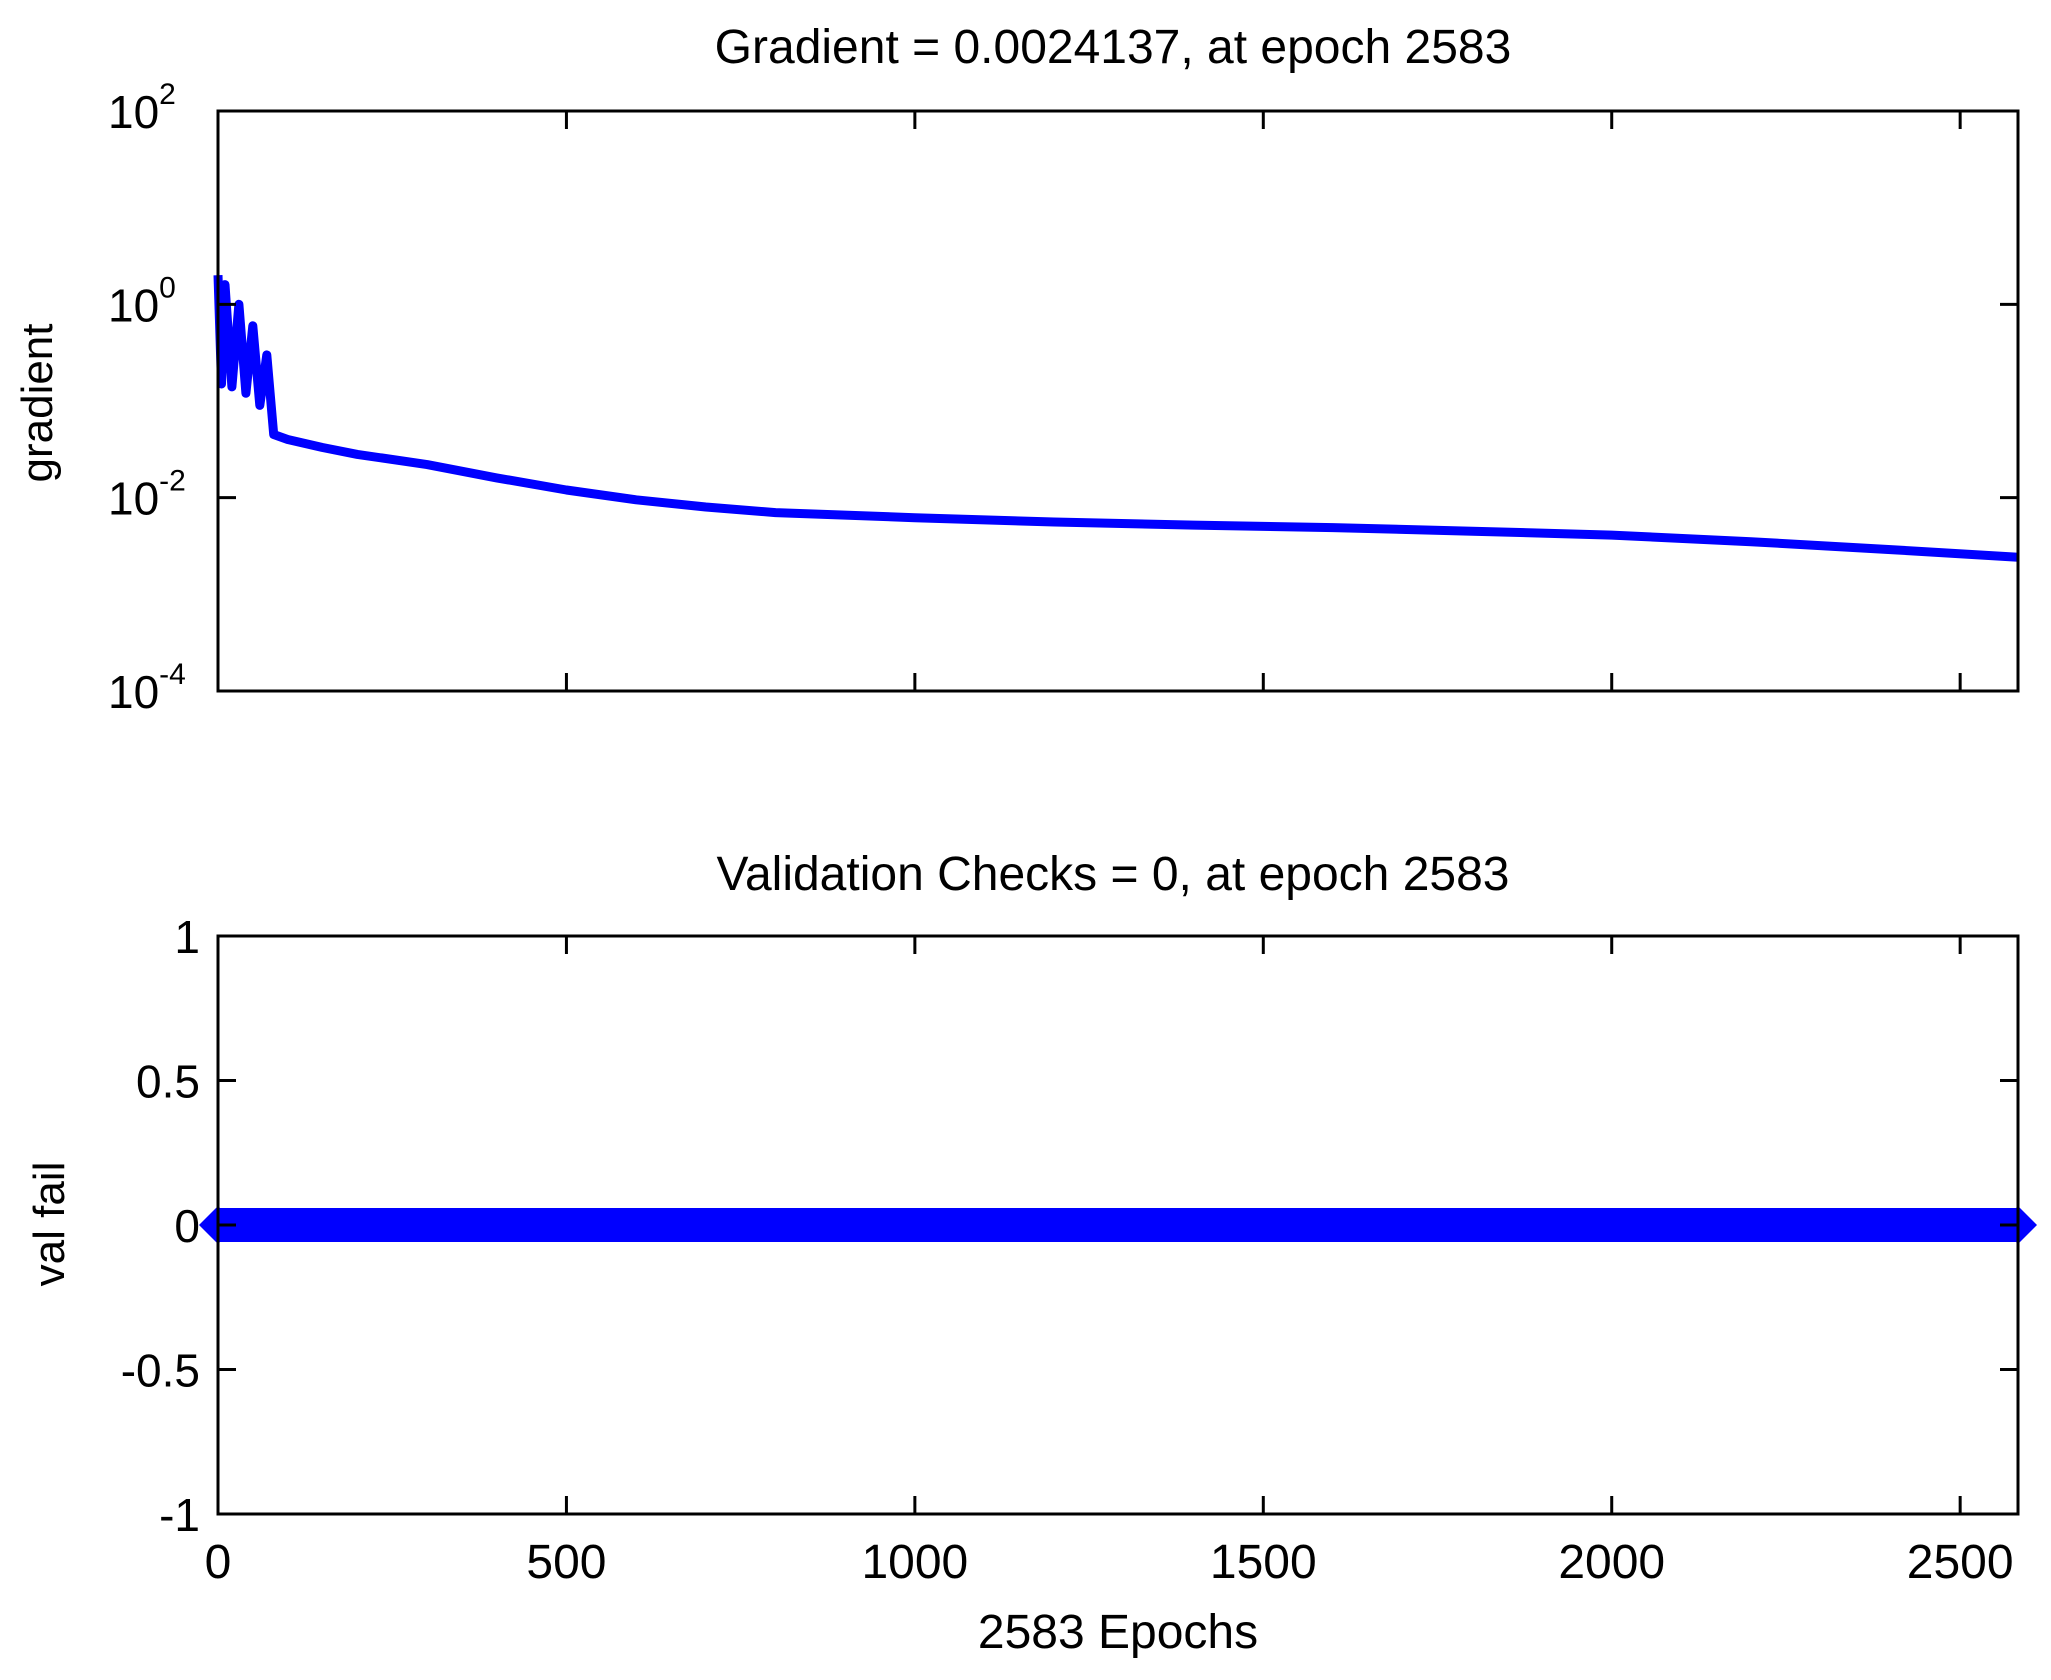 This screenshot has height=1680, width=2051. Describe the element at coordinates (160, 1371) in the screenshot. I see `validation-y-tick-label: -0.5` at that location.